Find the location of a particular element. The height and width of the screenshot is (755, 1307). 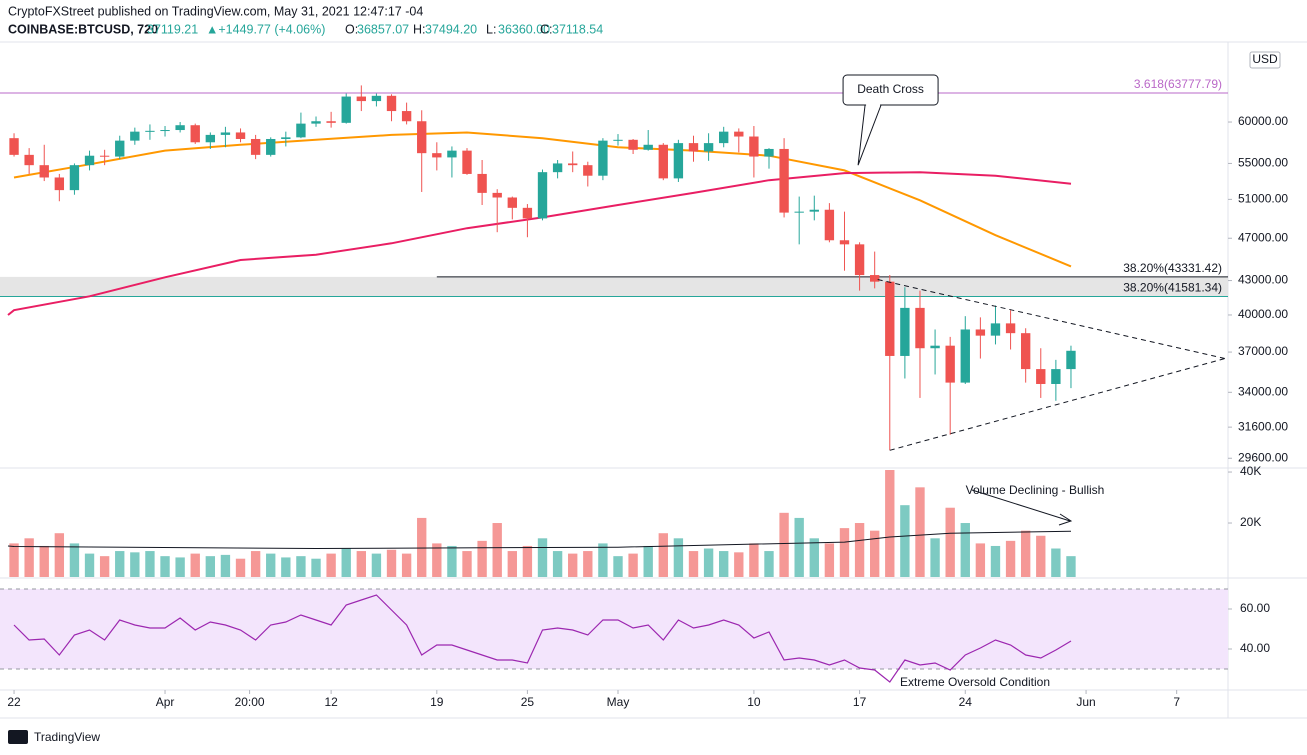

y-tick-label: 51000.00 is located at coordinates (1263, 199).